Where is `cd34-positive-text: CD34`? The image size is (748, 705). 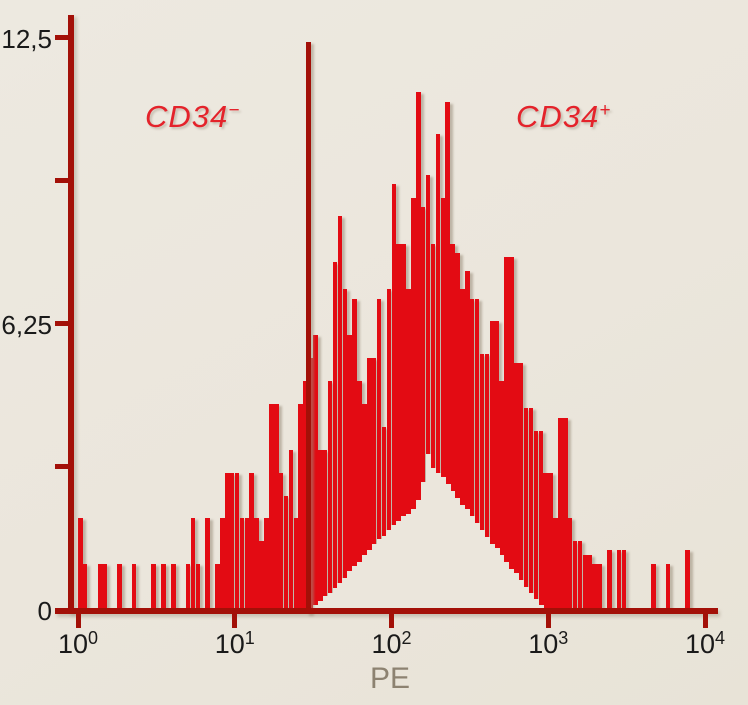
cd34-positive-text: CD34 is located at coordinates (558, 116).